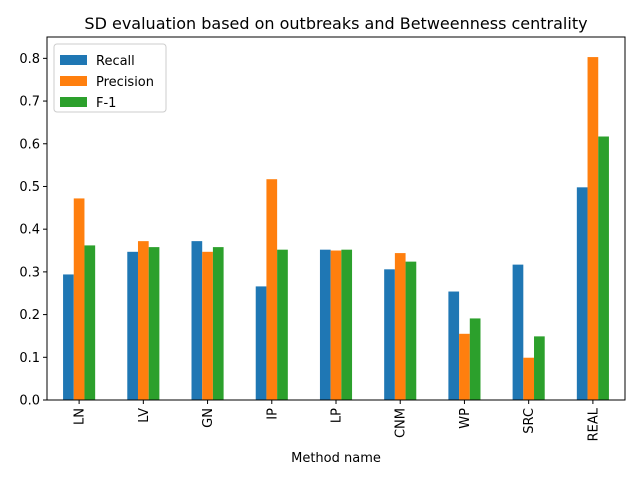 Image resolution: width=640 pixels, height=480 pixels. I want to click on bar-recall-lv, so click(132, 325).